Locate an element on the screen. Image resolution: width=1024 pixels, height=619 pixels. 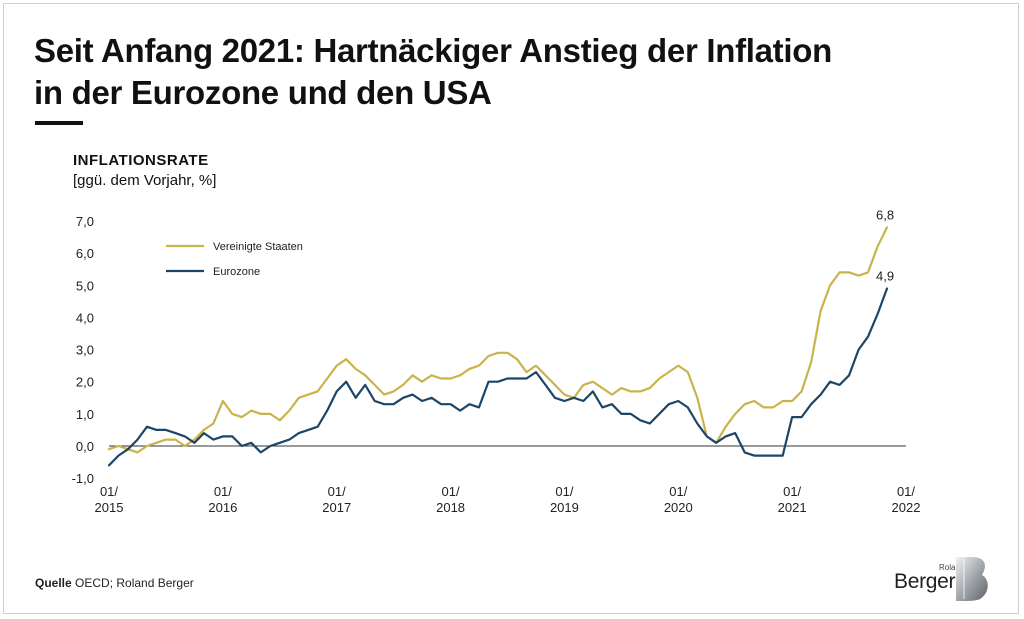
y-tick-label: 4,0 is located at coordinates (85, 317).